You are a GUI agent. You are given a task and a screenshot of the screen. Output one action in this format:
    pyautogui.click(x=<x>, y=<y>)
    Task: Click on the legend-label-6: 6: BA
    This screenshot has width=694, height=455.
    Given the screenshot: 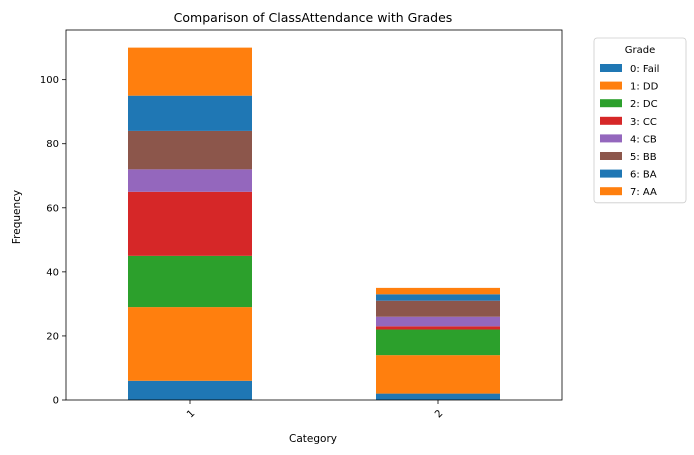 What is the action you would take?
    pyautogui.click(x=643, y=175)
    